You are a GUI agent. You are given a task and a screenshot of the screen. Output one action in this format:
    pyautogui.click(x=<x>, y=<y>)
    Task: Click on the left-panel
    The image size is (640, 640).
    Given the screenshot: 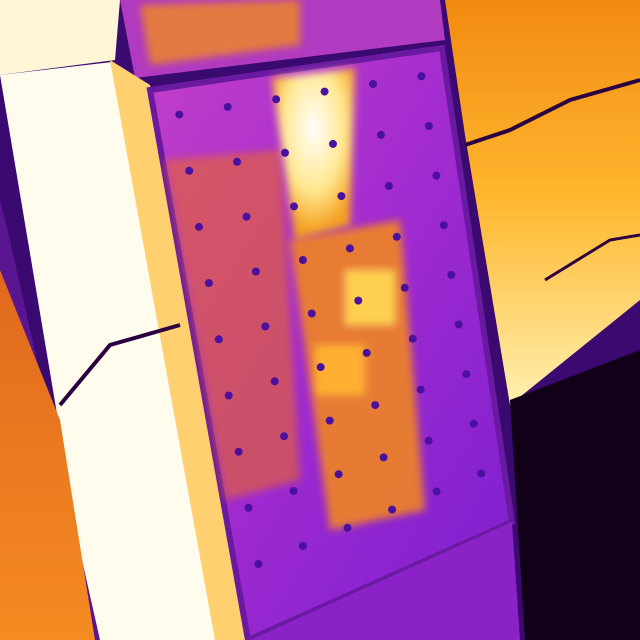 What is the action you would take?
    pyautogui.click(x=47, y=455)
    